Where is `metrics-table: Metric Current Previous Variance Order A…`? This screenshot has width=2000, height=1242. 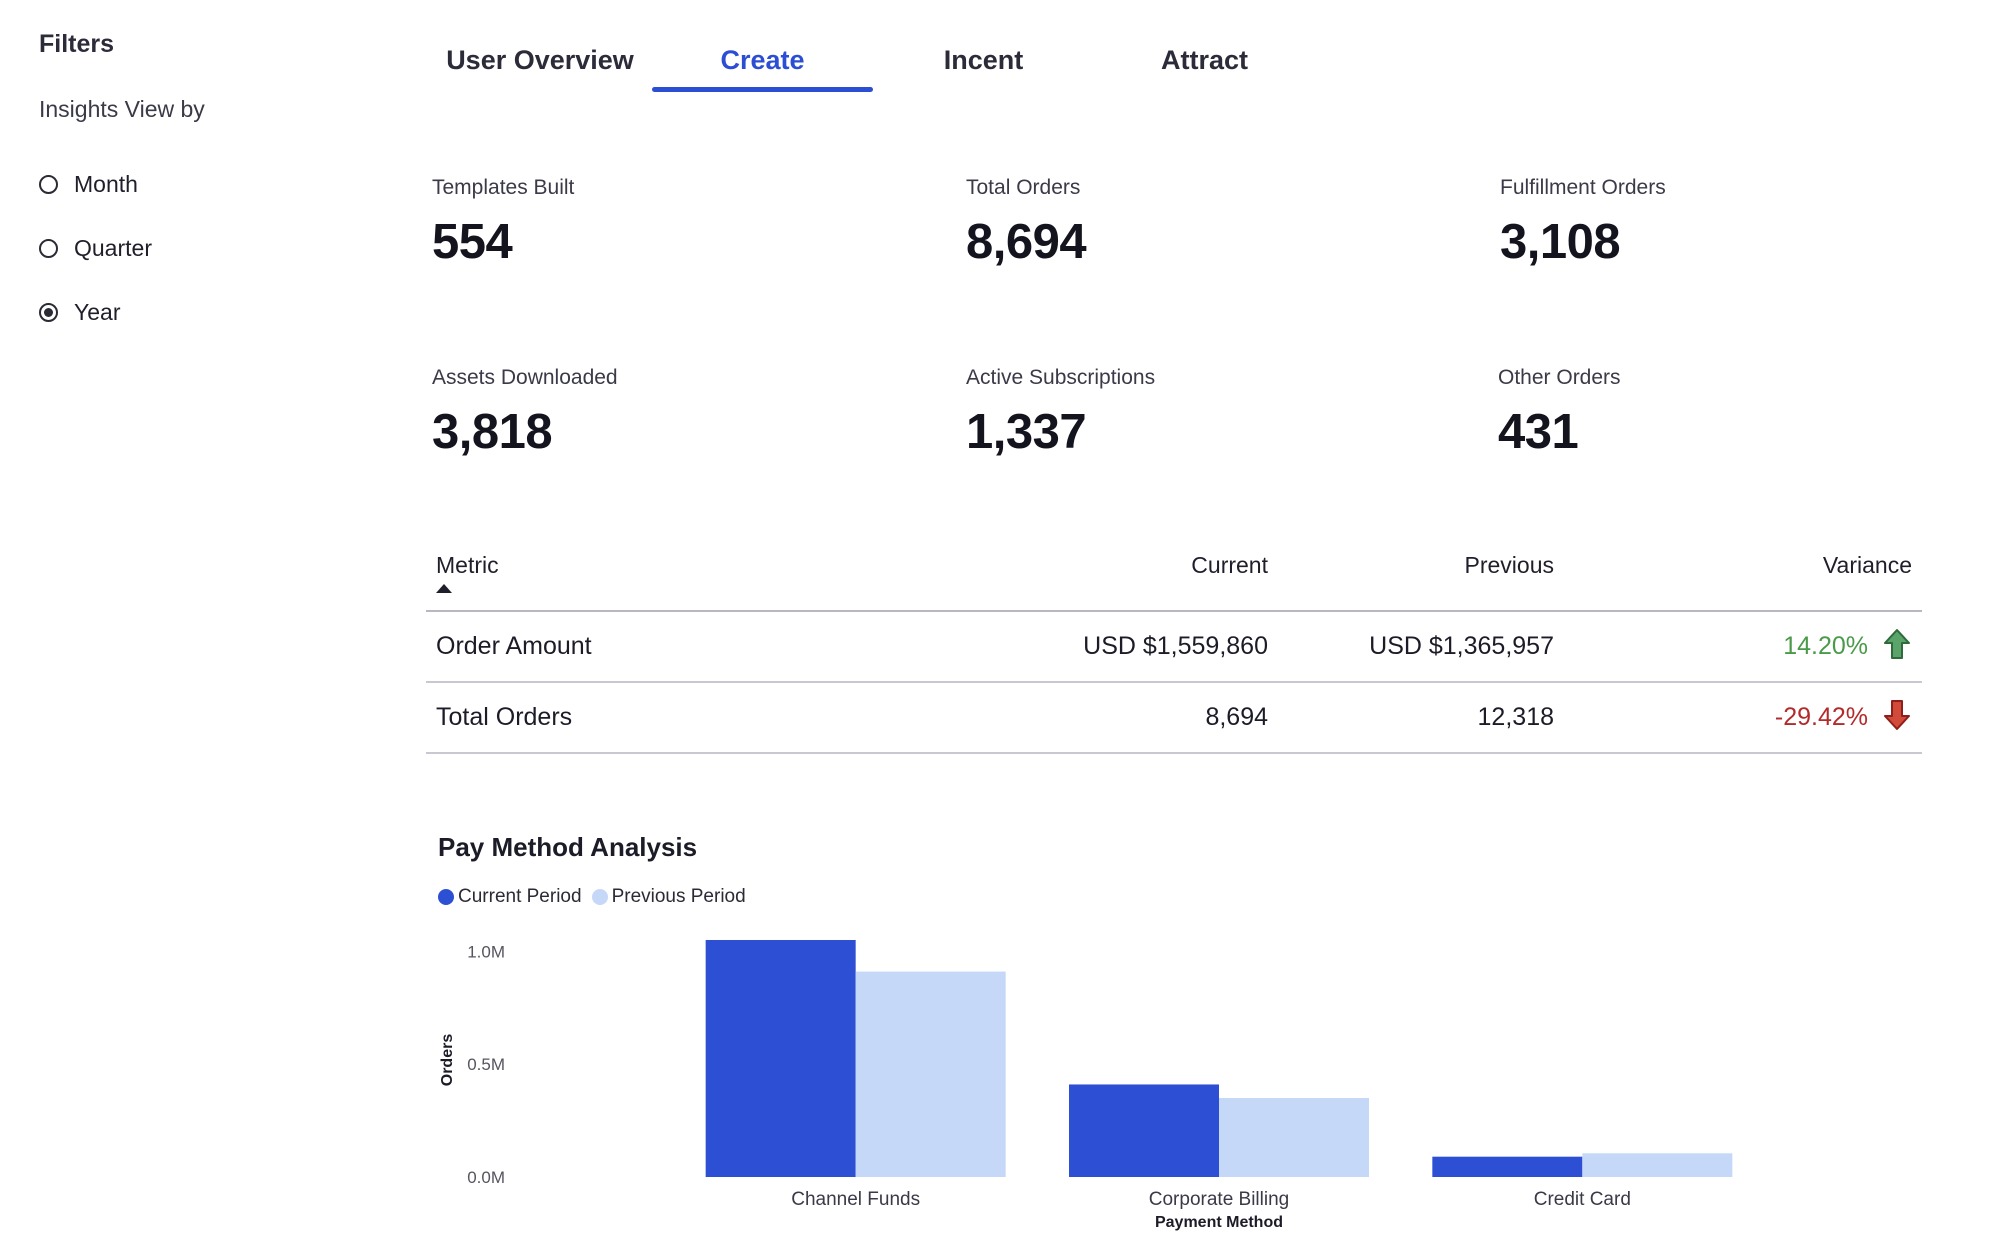
metrics-table: Metric Current Previous Variance Order A… is located at coordinates (1174, 651).